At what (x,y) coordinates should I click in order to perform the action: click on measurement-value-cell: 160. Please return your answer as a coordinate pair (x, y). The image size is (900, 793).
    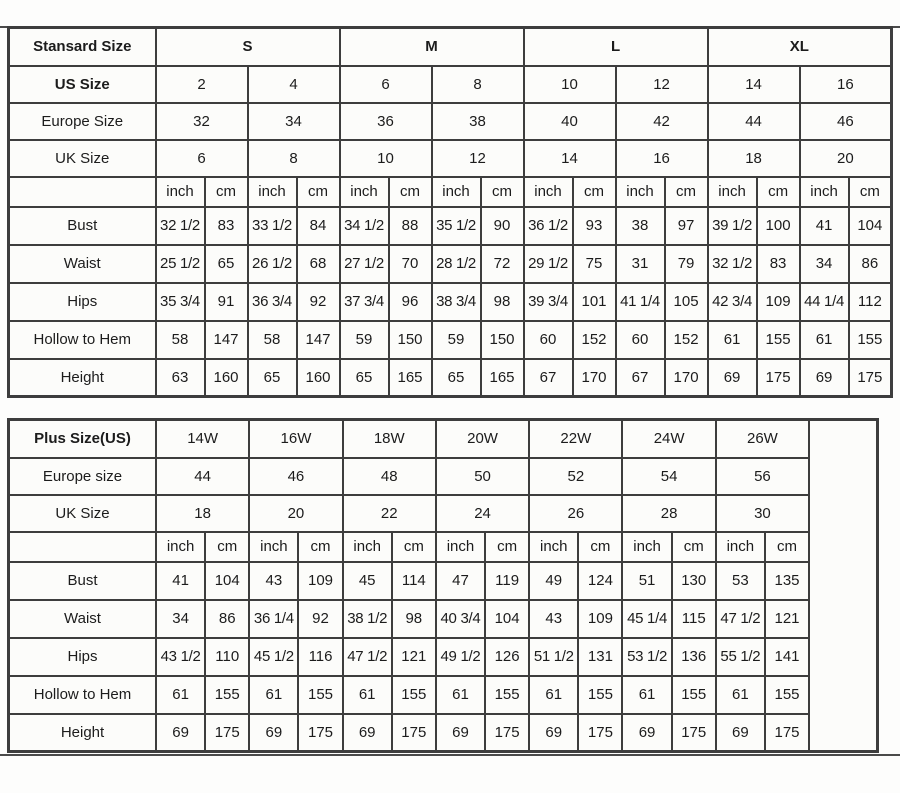
    Looking at the image, I should click on (318, 377).